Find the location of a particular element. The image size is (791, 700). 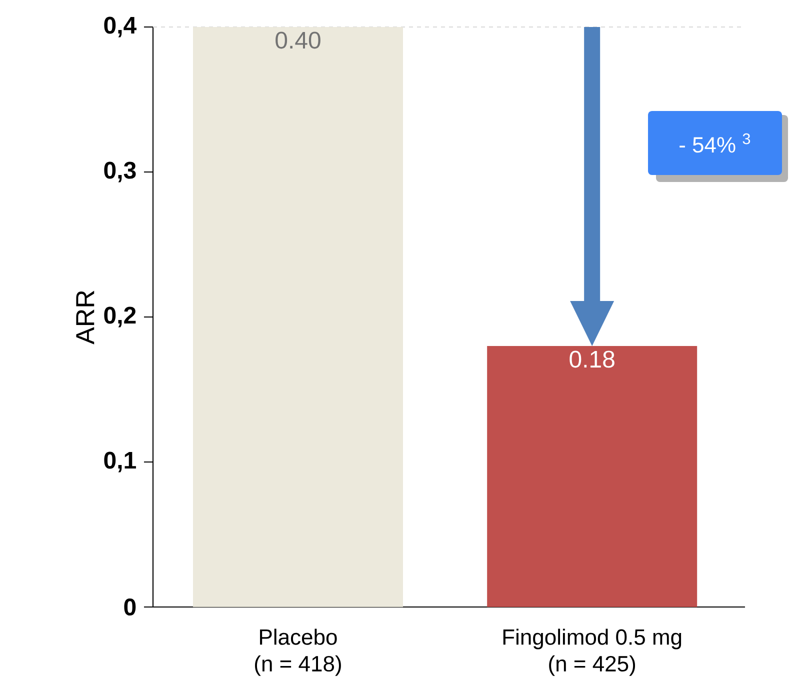

x-tick-label: Placebo (n = 418) is located at coordinates (298, 652).